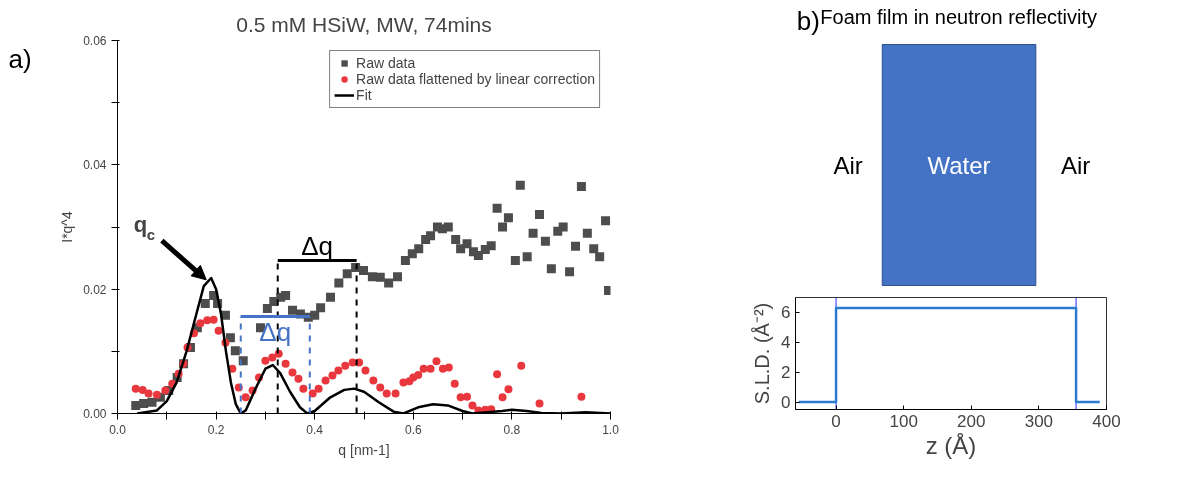  What do you see at coordinates (95, 165) in the screenshot?
I see `y-tick-label: 0.04` at bounding box center [95, 165].